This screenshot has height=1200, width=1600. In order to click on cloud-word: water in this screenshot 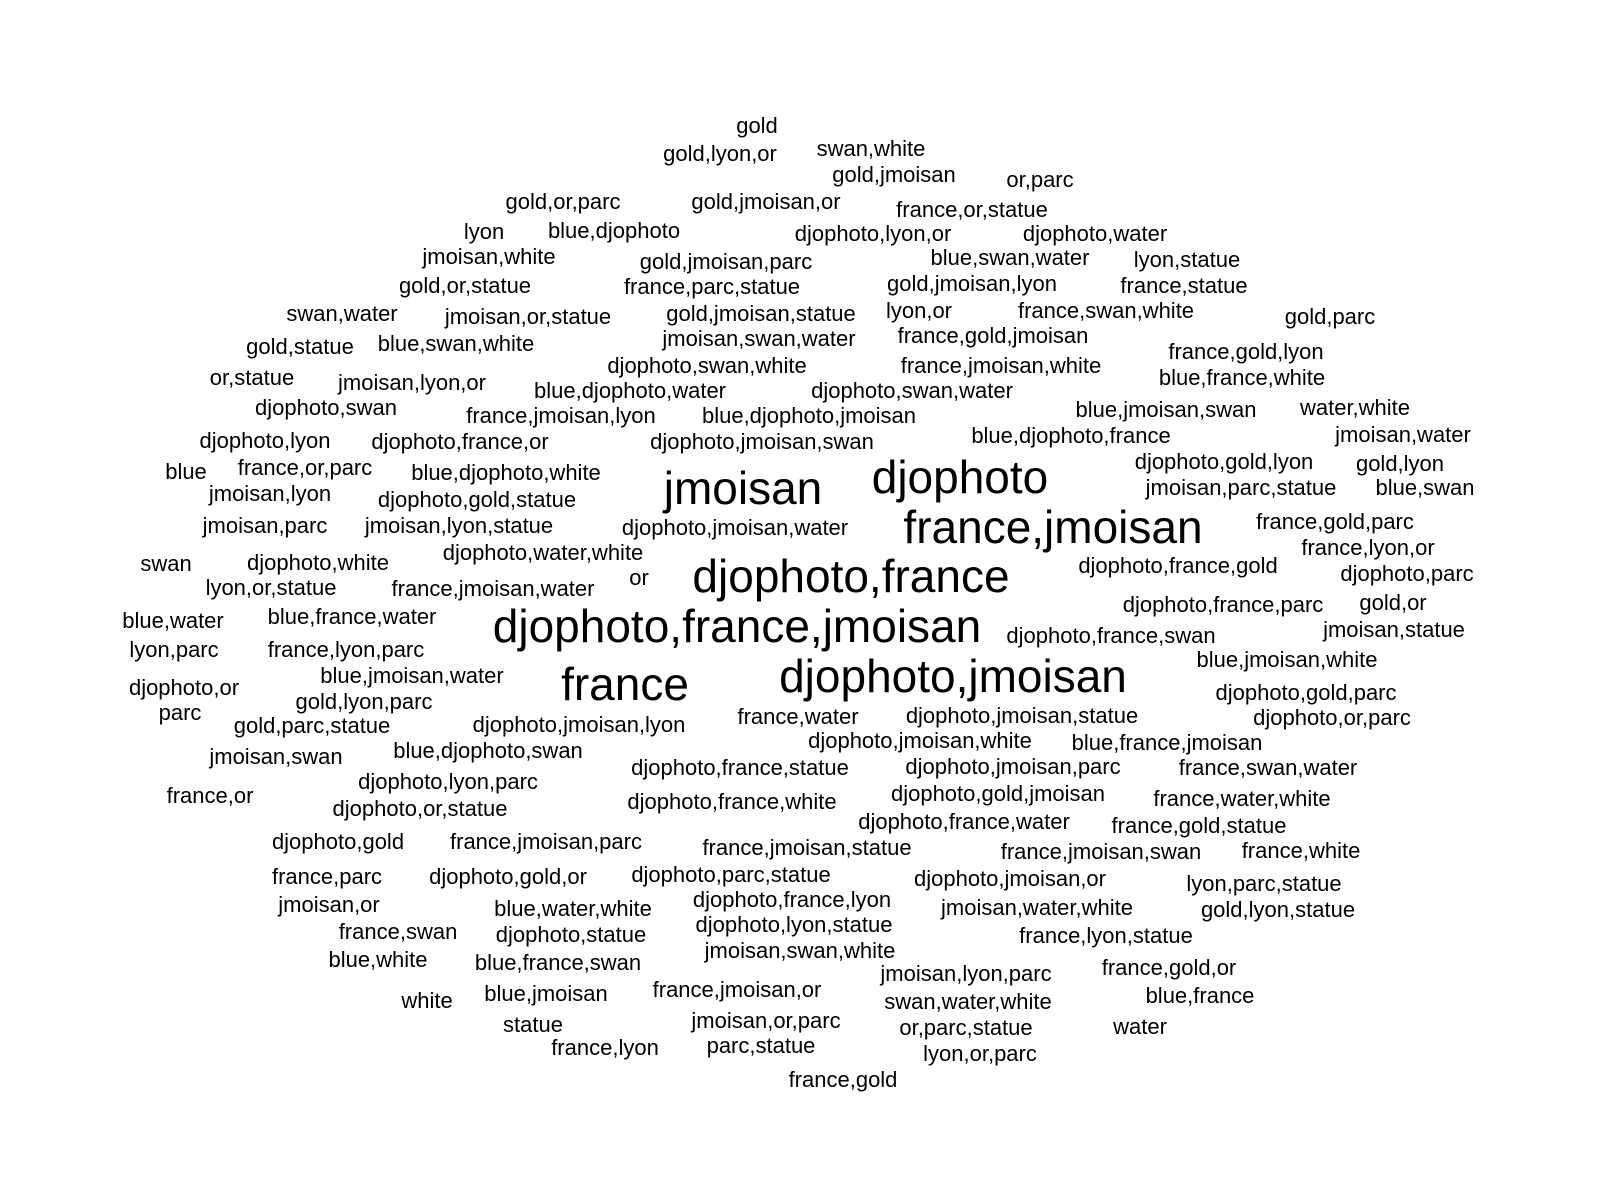, I will do `click(1140, 1026)`.